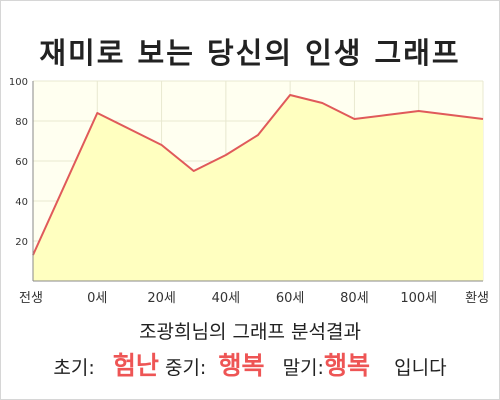  I want to click on early-value: 험난, so click(135, 365).